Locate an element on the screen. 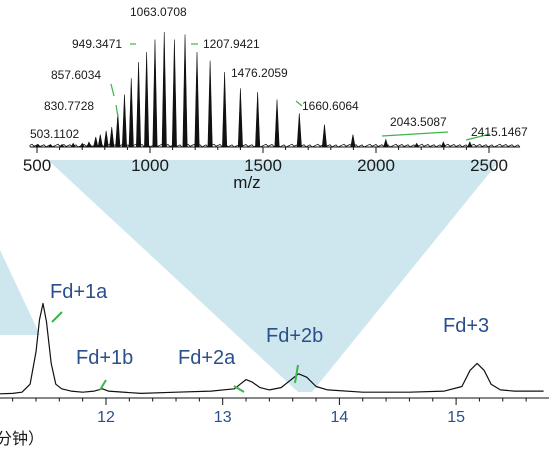  ms-tick-label: 1500 is located at coordinates (263, 165).